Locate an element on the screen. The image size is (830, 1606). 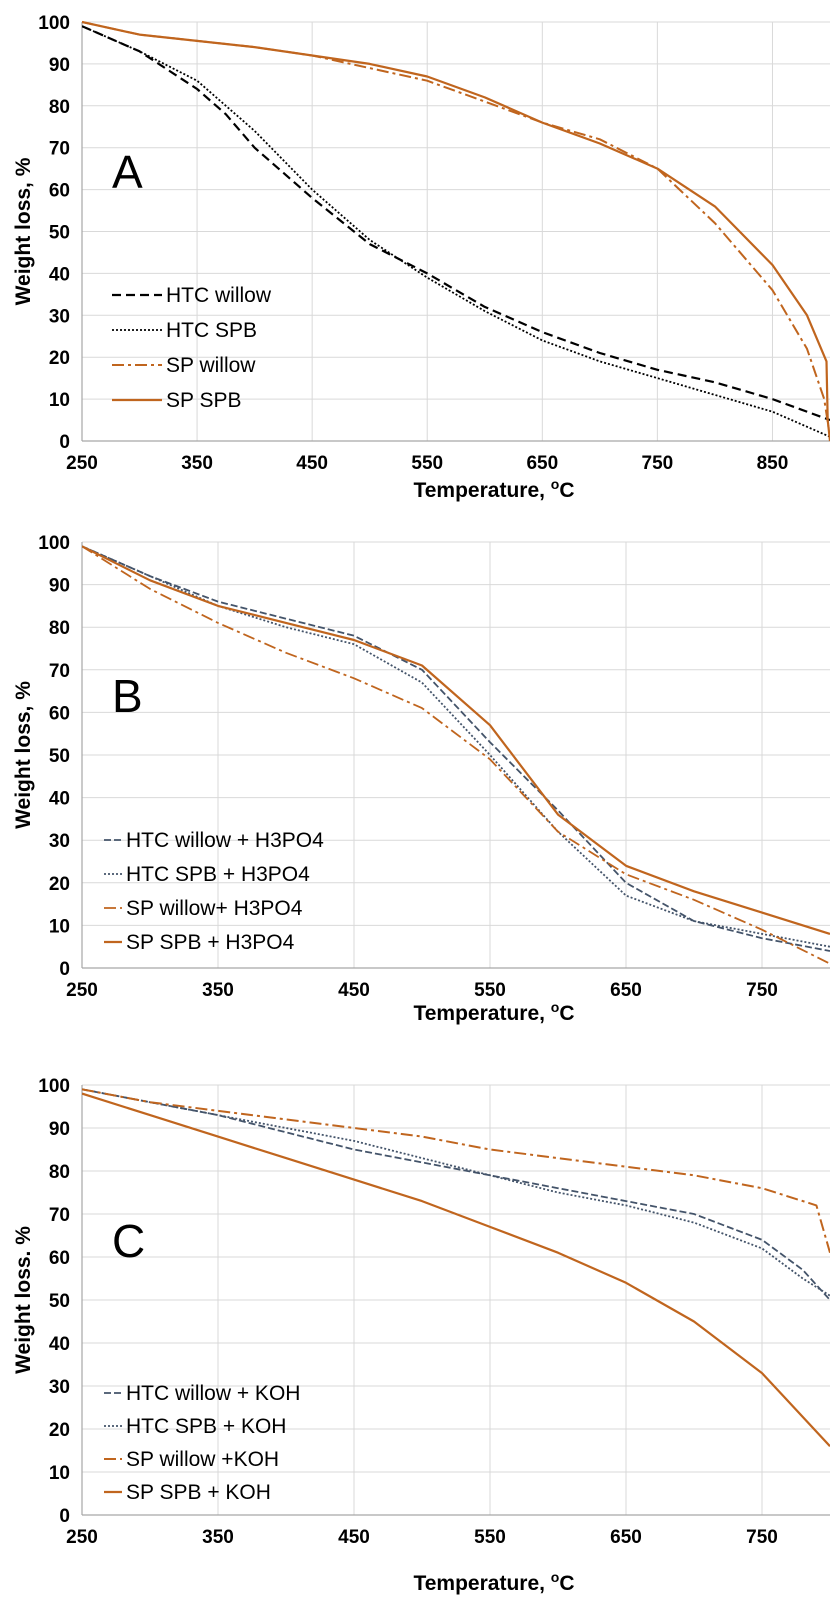
legend-label: HTC SPB + KOH is located at coordinates (206, 1426).